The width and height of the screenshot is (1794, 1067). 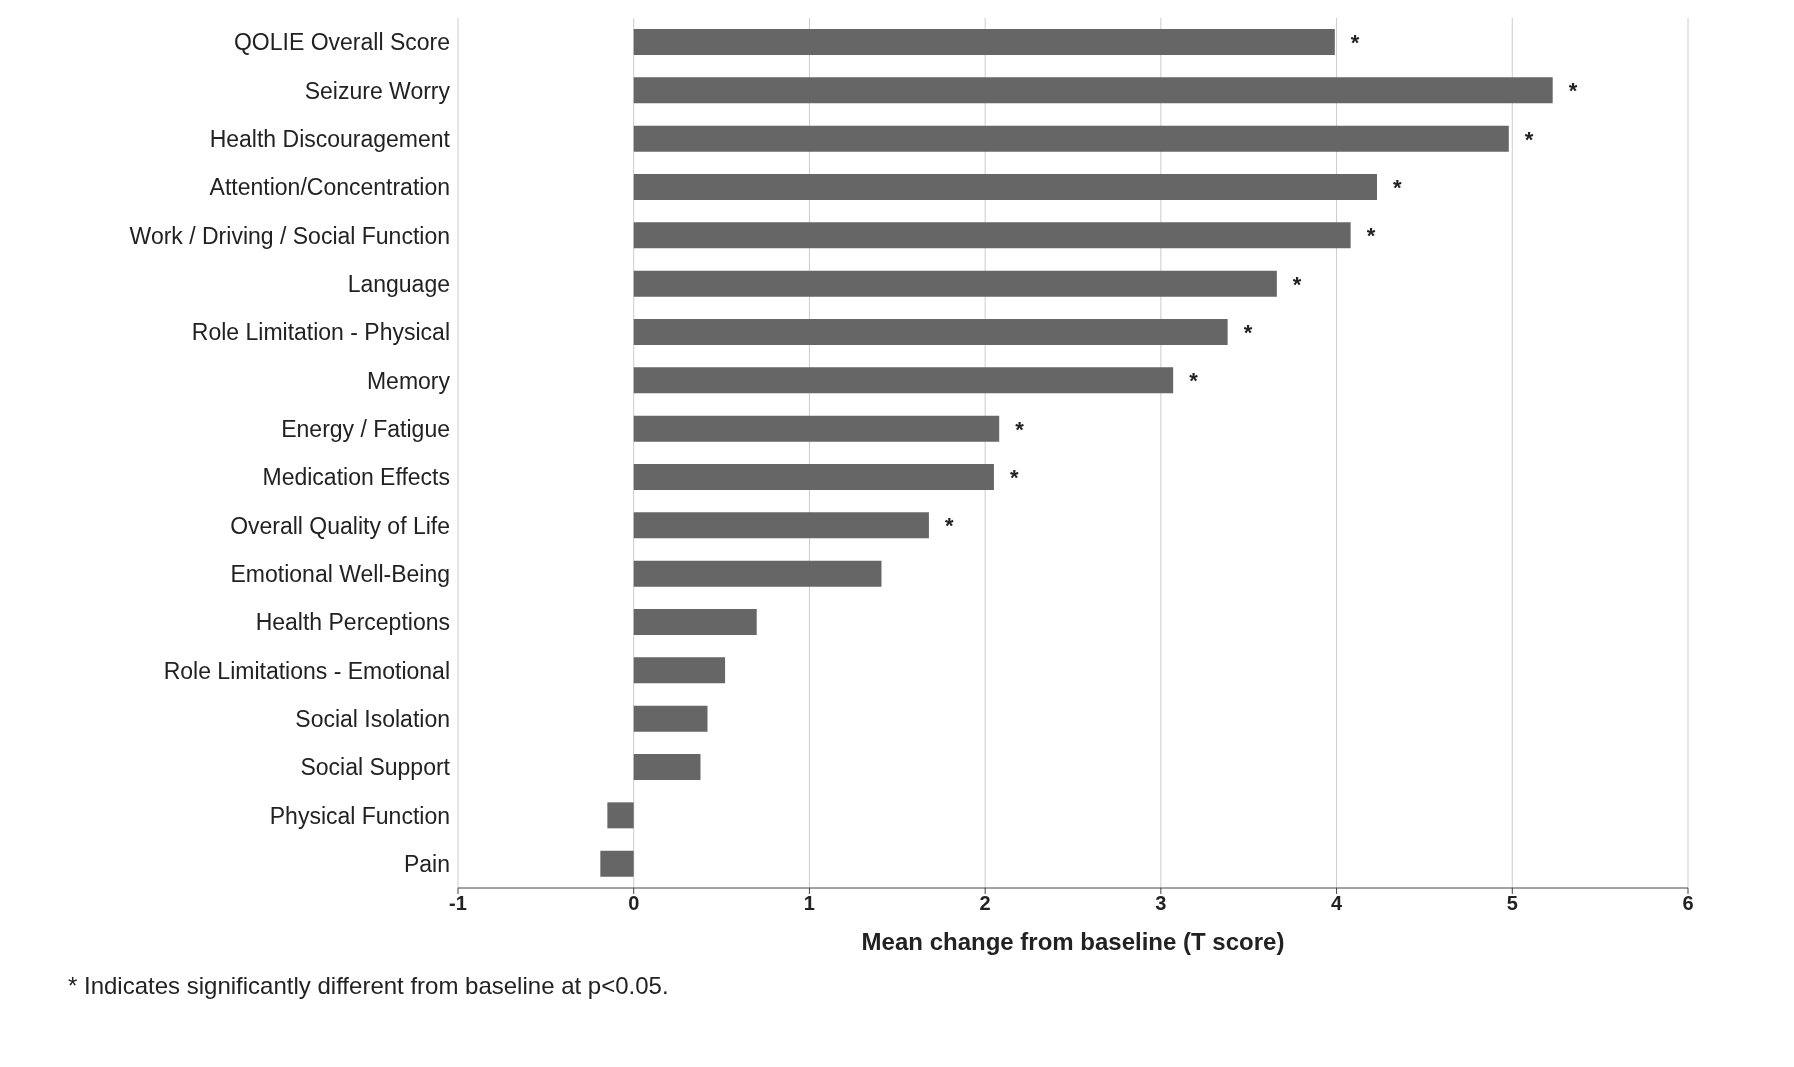 I want to click on y-tick-label: Memory, so click(x=408, y=380).